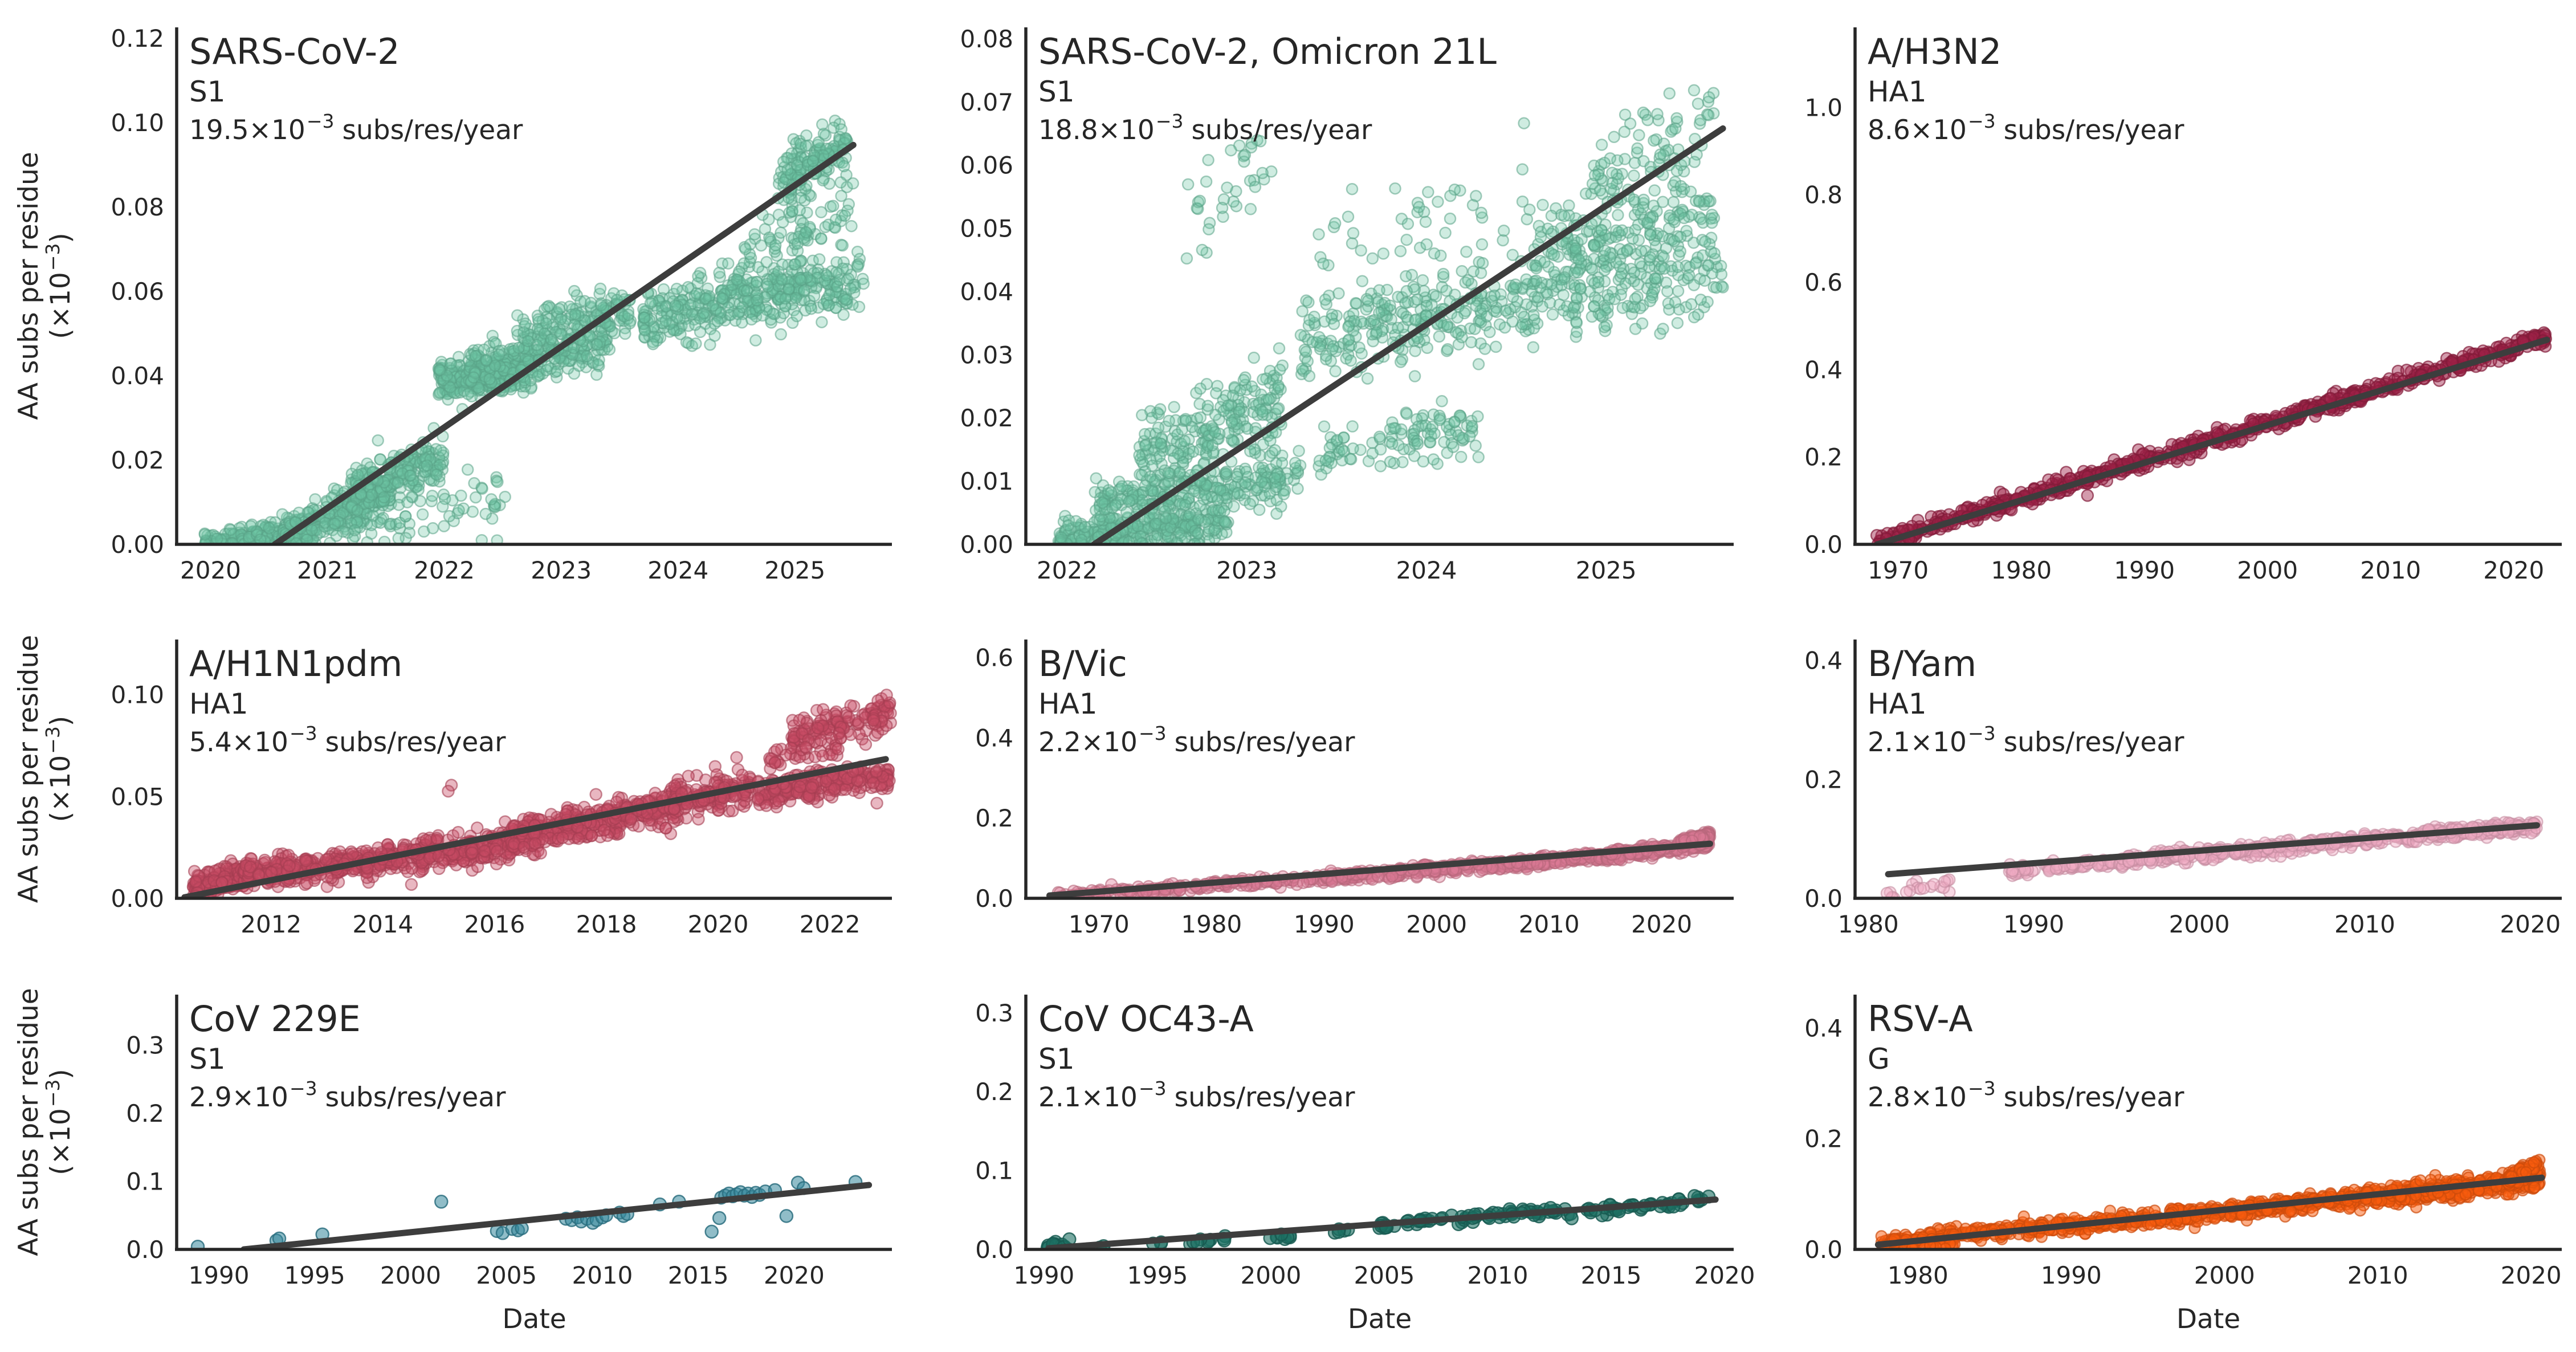 The height and width of the screenshot is (1352, 2576). Describe the element at coordinates (2026, 128) in the screenshot. I see `panel-rate-label: 8.6×10−3 subs/res/year` at that location.